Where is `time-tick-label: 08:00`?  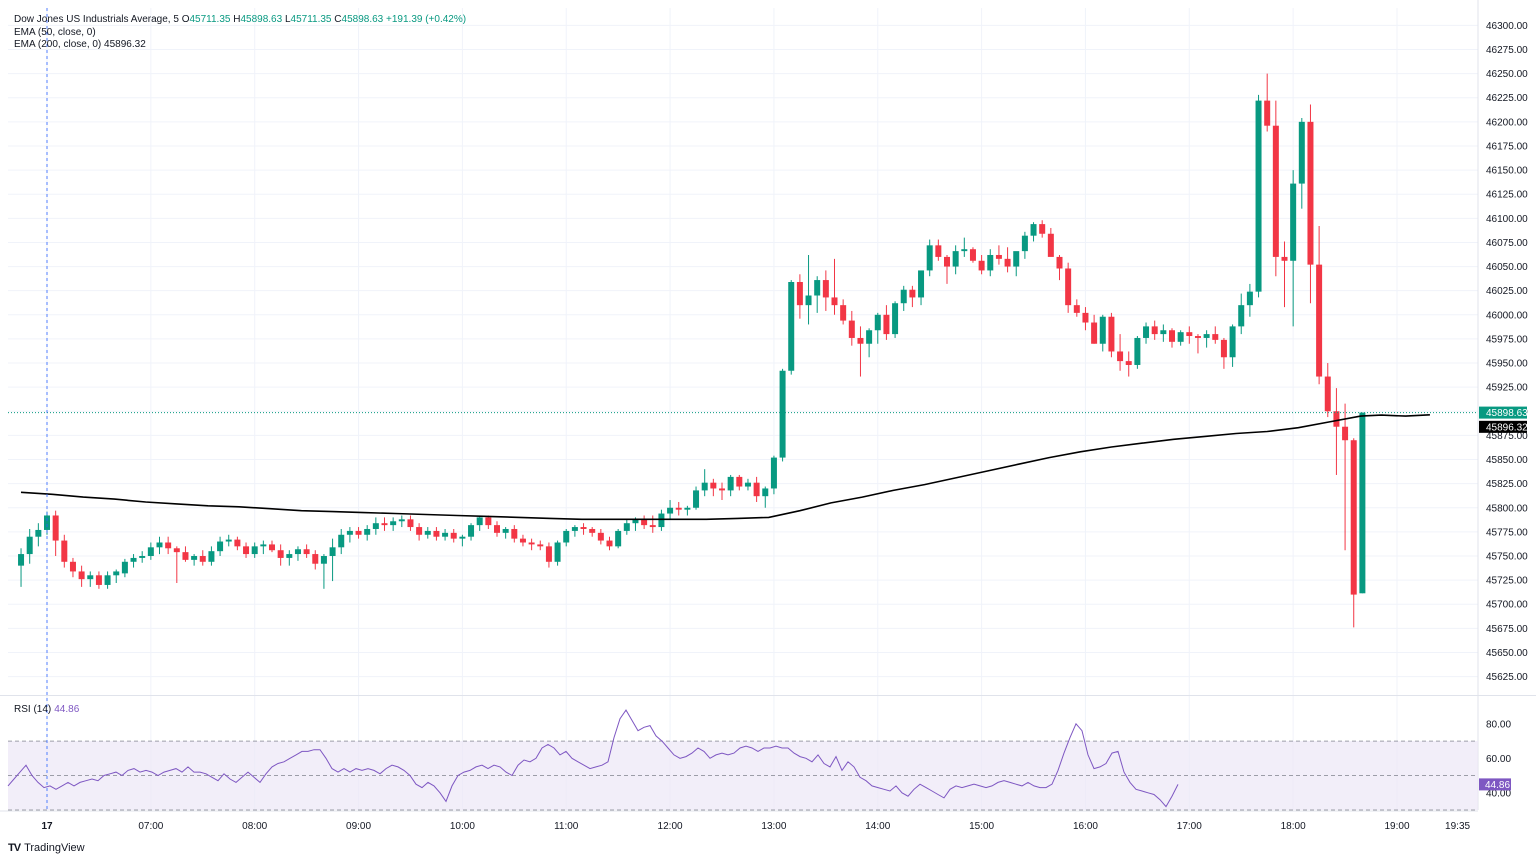 time-tick-label: 08:00 is located at coordinates (254, 826).